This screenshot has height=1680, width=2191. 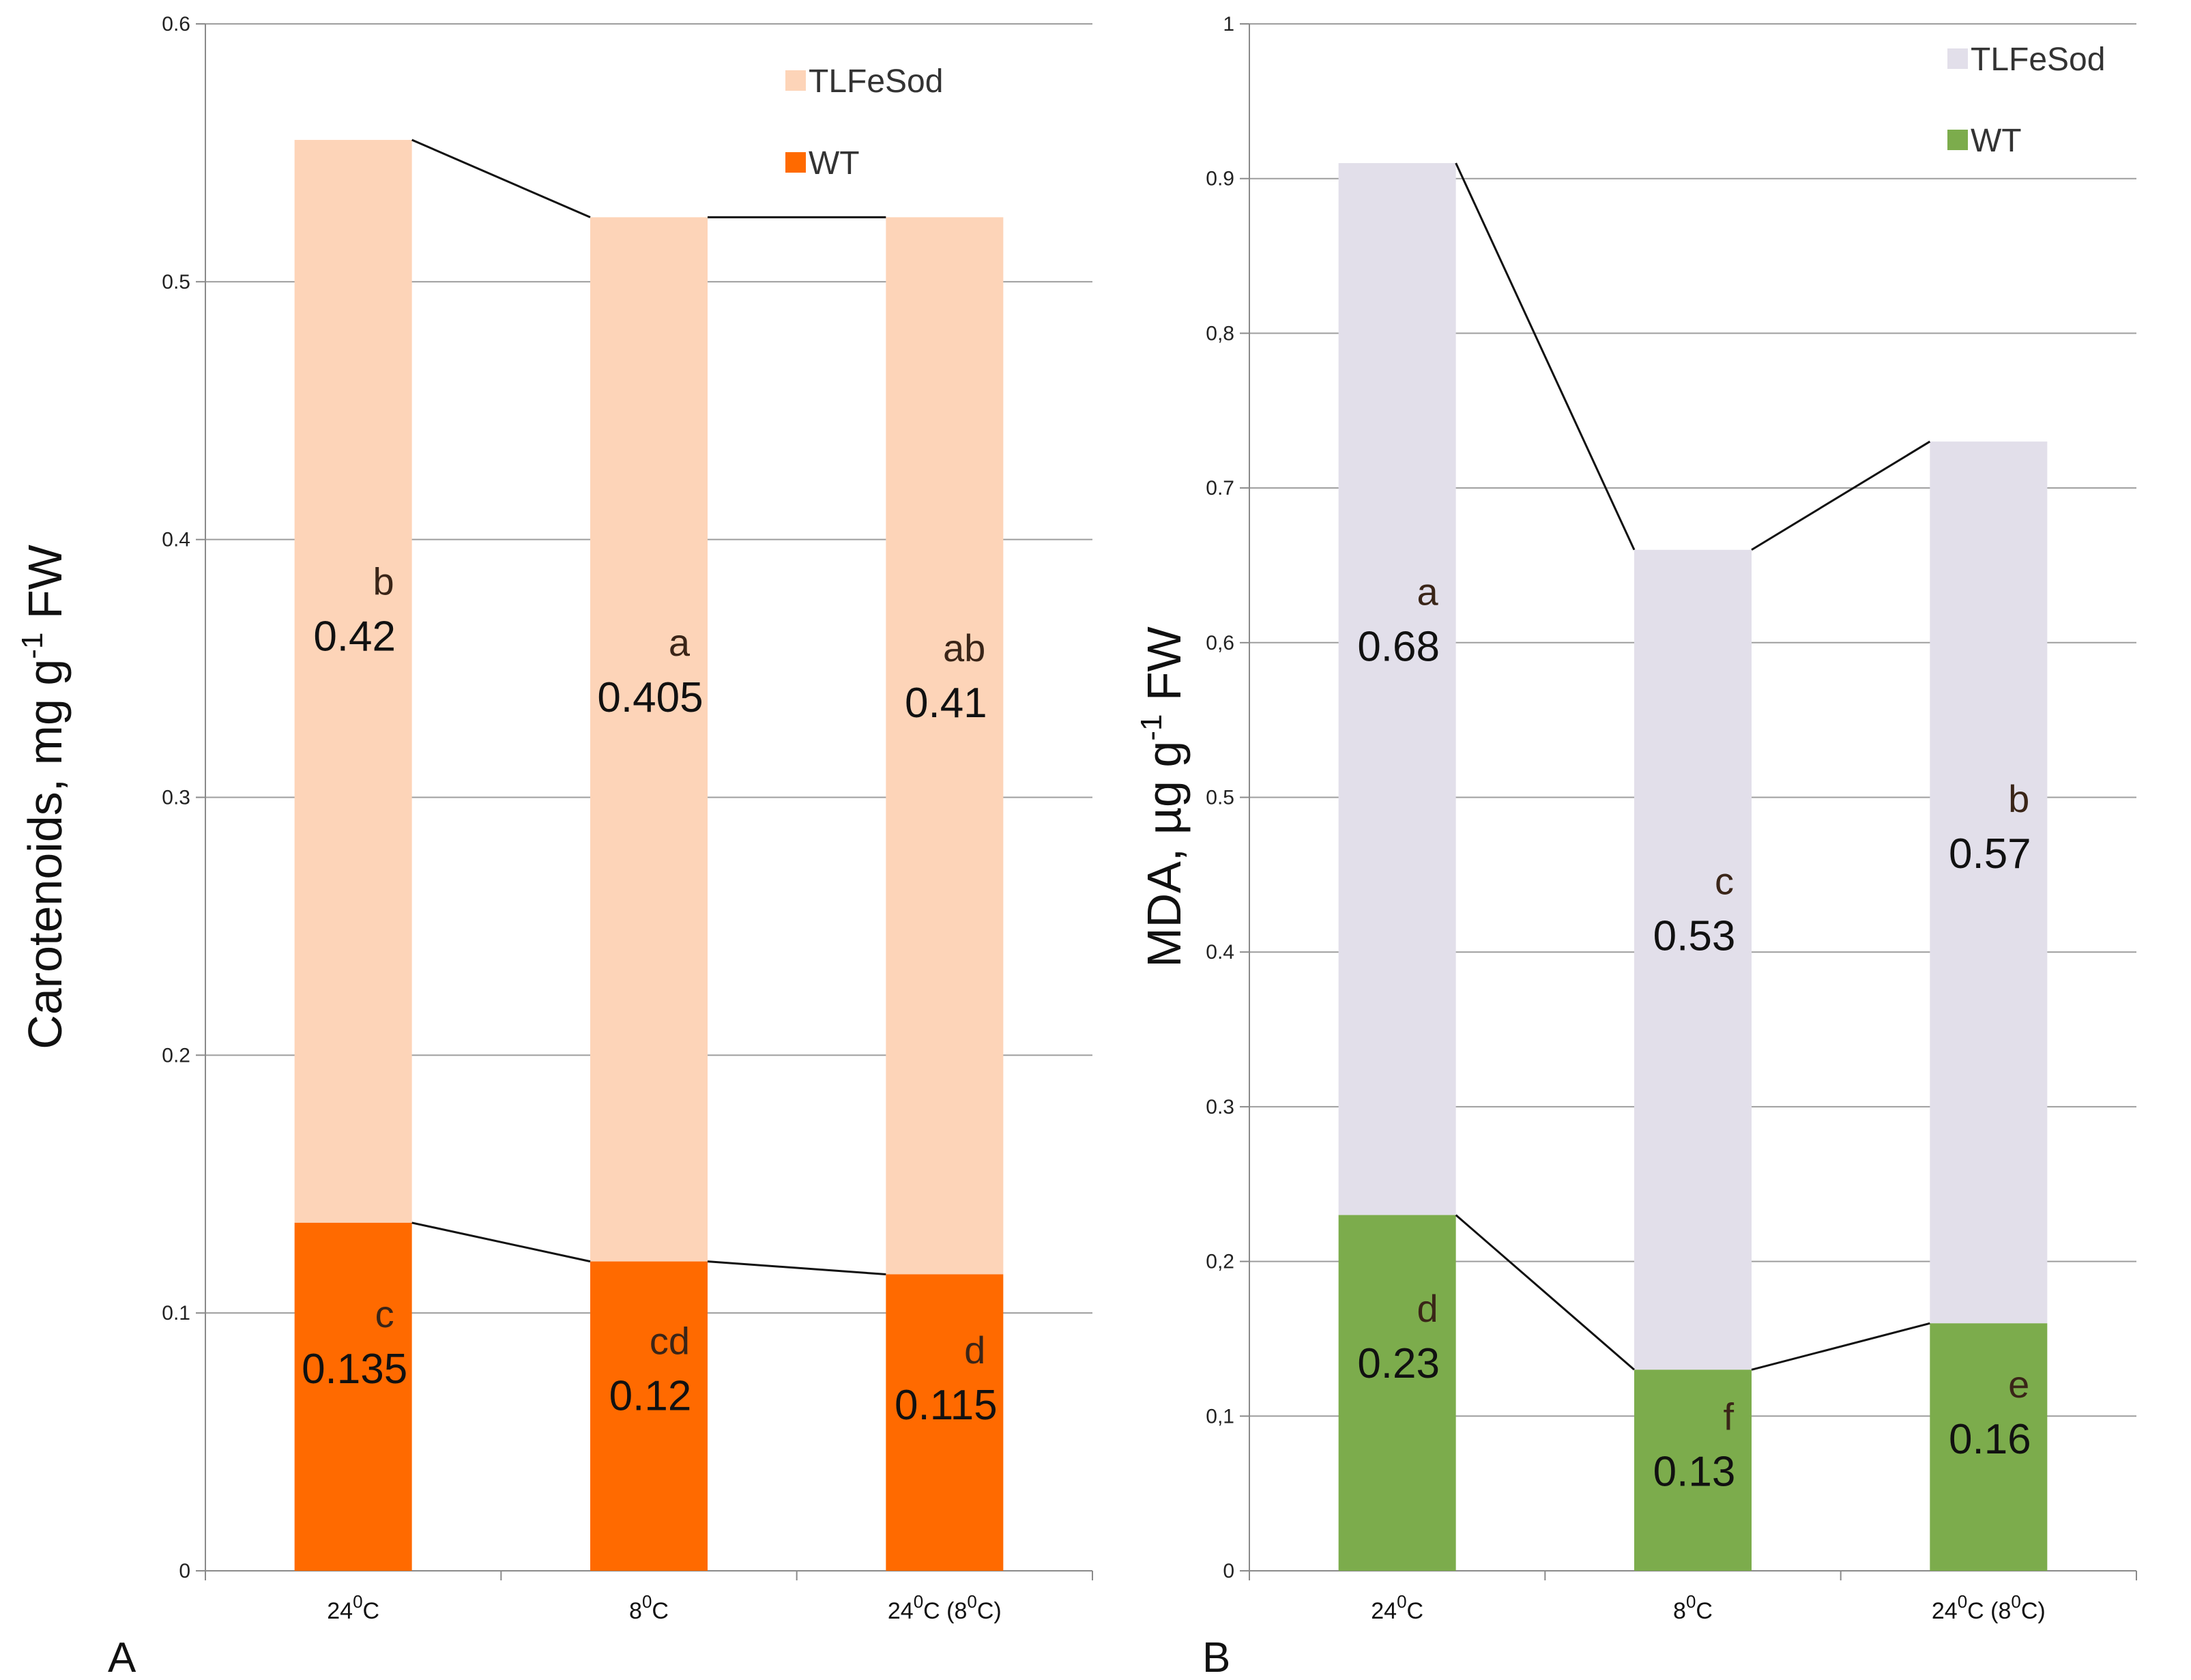 What do you see at coordinates (670, 1341) in the screenshot?
I see `significance-letter: cd` at bounding box center [670, 1341].